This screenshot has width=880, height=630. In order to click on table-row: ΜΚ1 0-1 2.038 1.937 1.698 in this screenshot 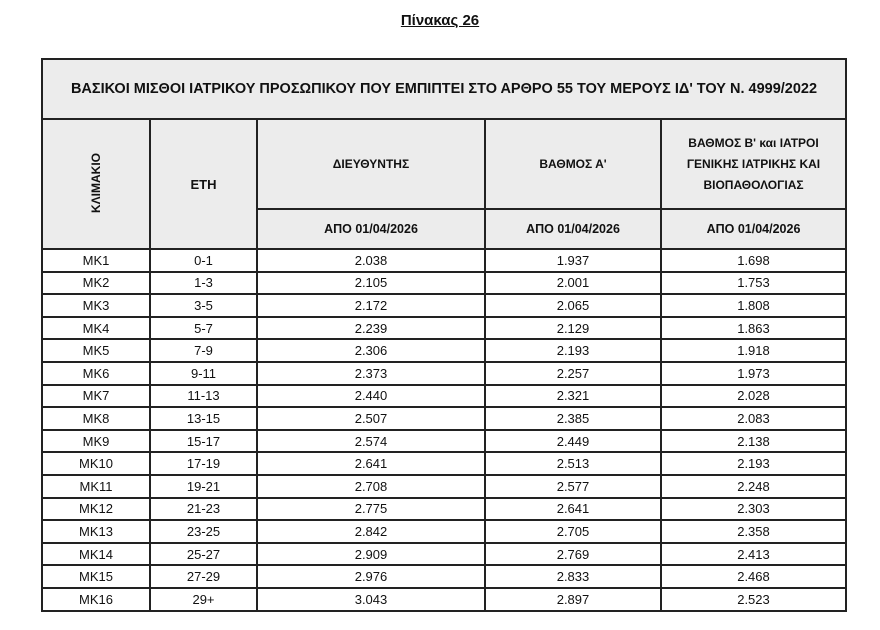, I will do `click(444, 260)`.